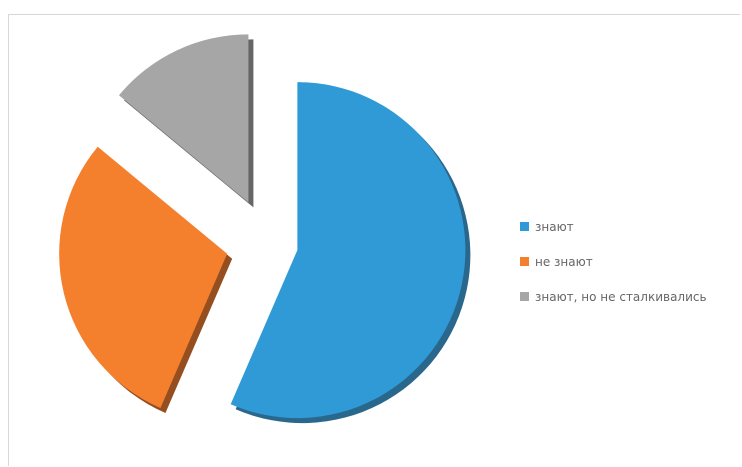 The image size is (742, 467). I want to click on legend-label-znayut: знают, so click(554, 226).